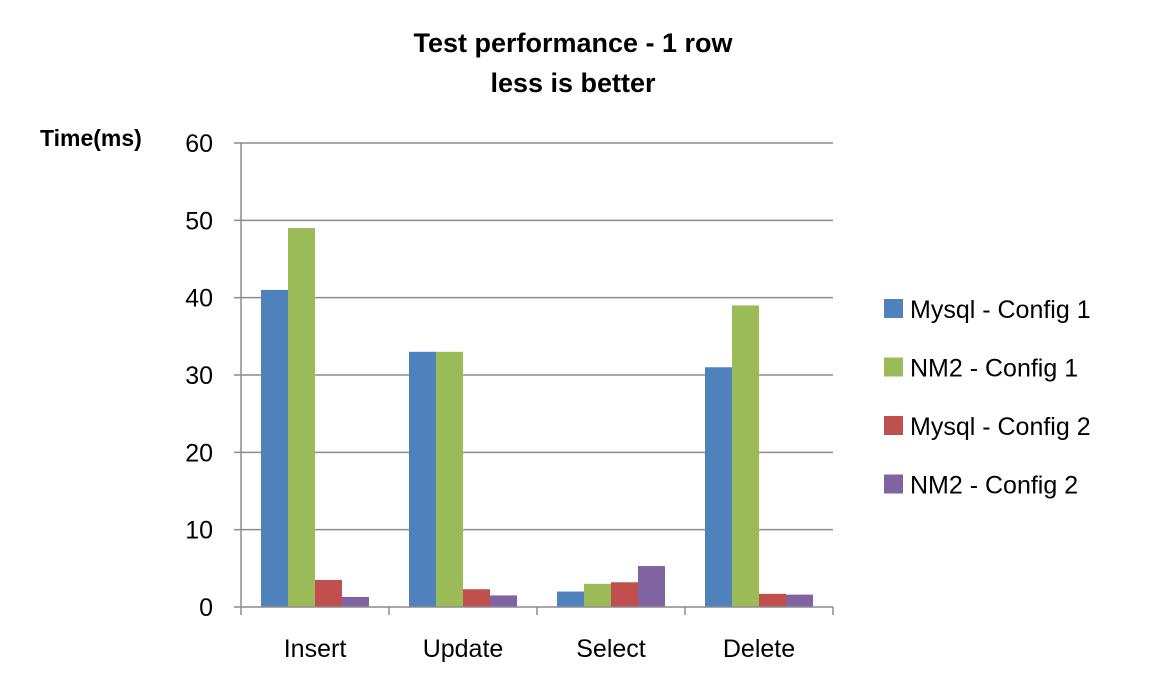  I want to click on x-tick-label: Insert, so click(315, 649).